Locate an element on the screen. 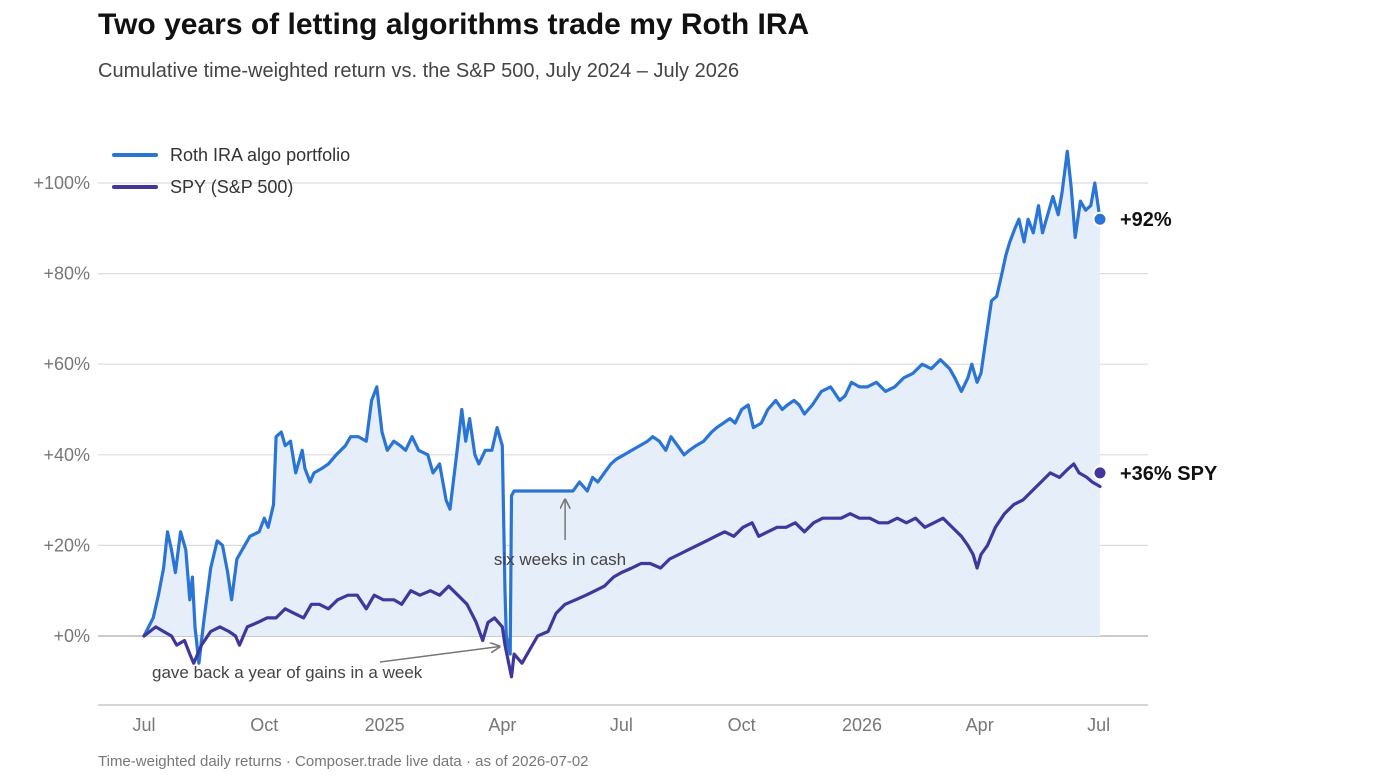 This screenshot has width=1400, height=784. y-tick-label: +100% is located at coordinates (61, 183).